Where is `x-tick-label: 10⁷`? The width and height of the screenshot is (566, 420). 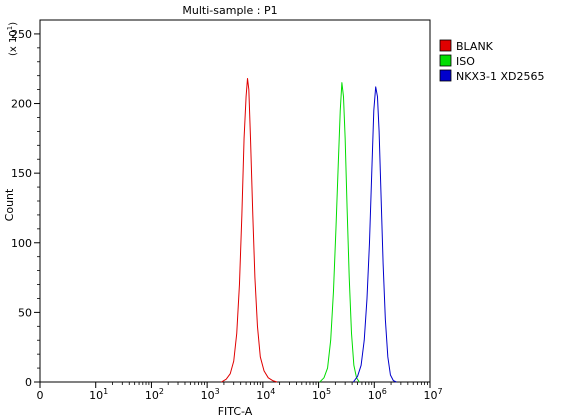
x-tick-label: 10⁷ is located at coordinates (432, 394).